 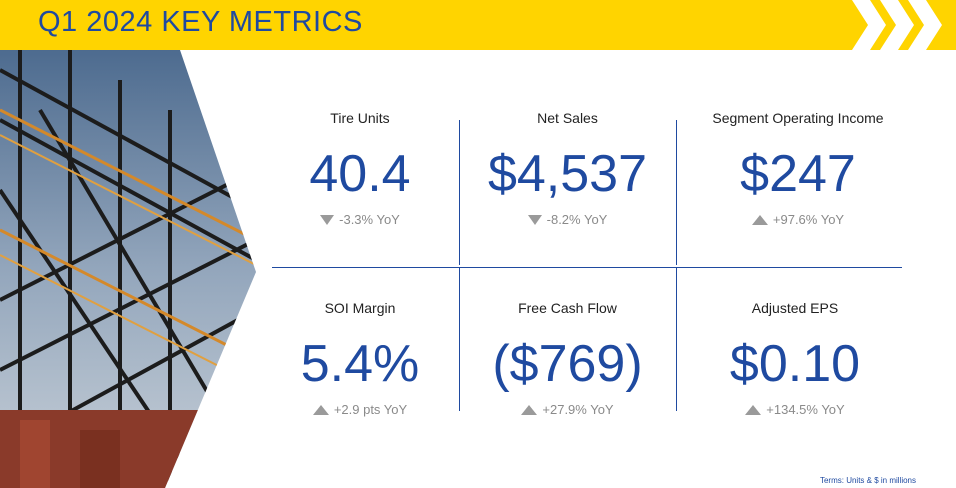 What do you see at coordinates (795, 409) in the screenshot?
I see `metric-change: +134.5% YoY` at bounding box center [795, 409].